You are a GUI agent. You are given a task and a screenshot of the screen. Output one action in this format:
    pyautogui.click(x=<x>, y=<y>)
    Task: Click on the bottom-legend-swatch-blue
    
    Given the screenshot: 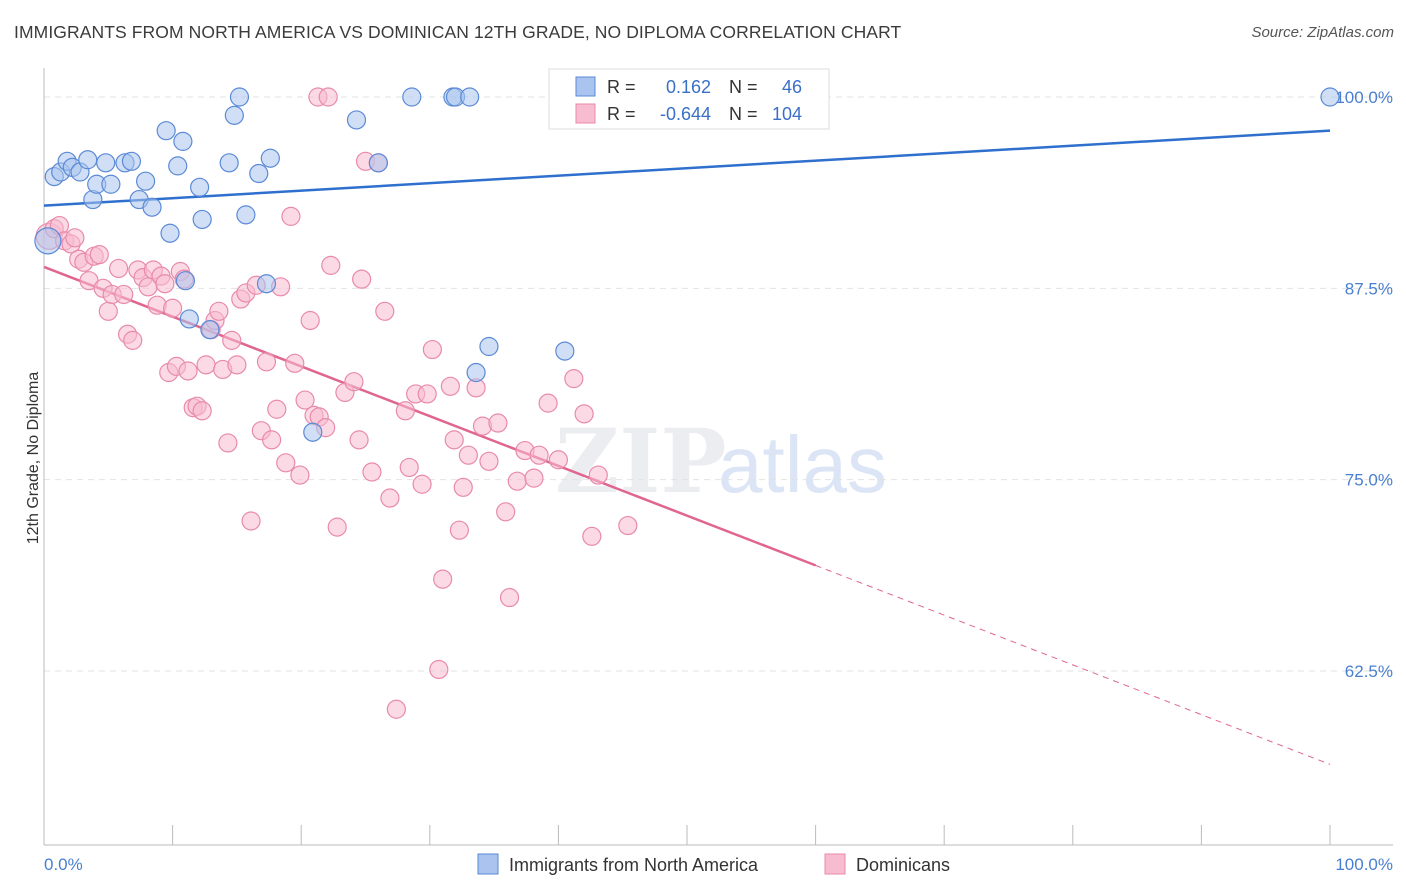 What is the action you would take?
    pyautogui.click(x=488, y=864)
    